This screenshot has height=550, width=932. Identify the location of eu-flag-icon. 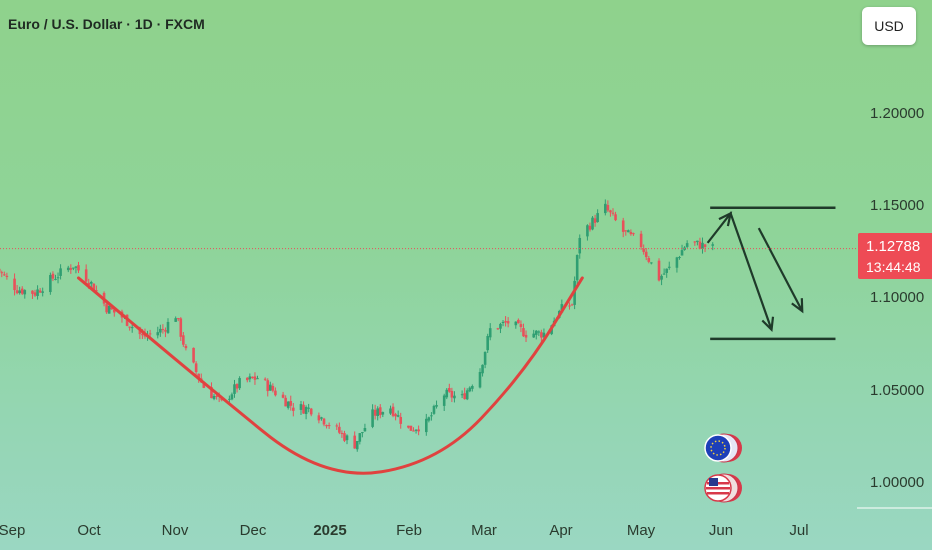
(723, 448).